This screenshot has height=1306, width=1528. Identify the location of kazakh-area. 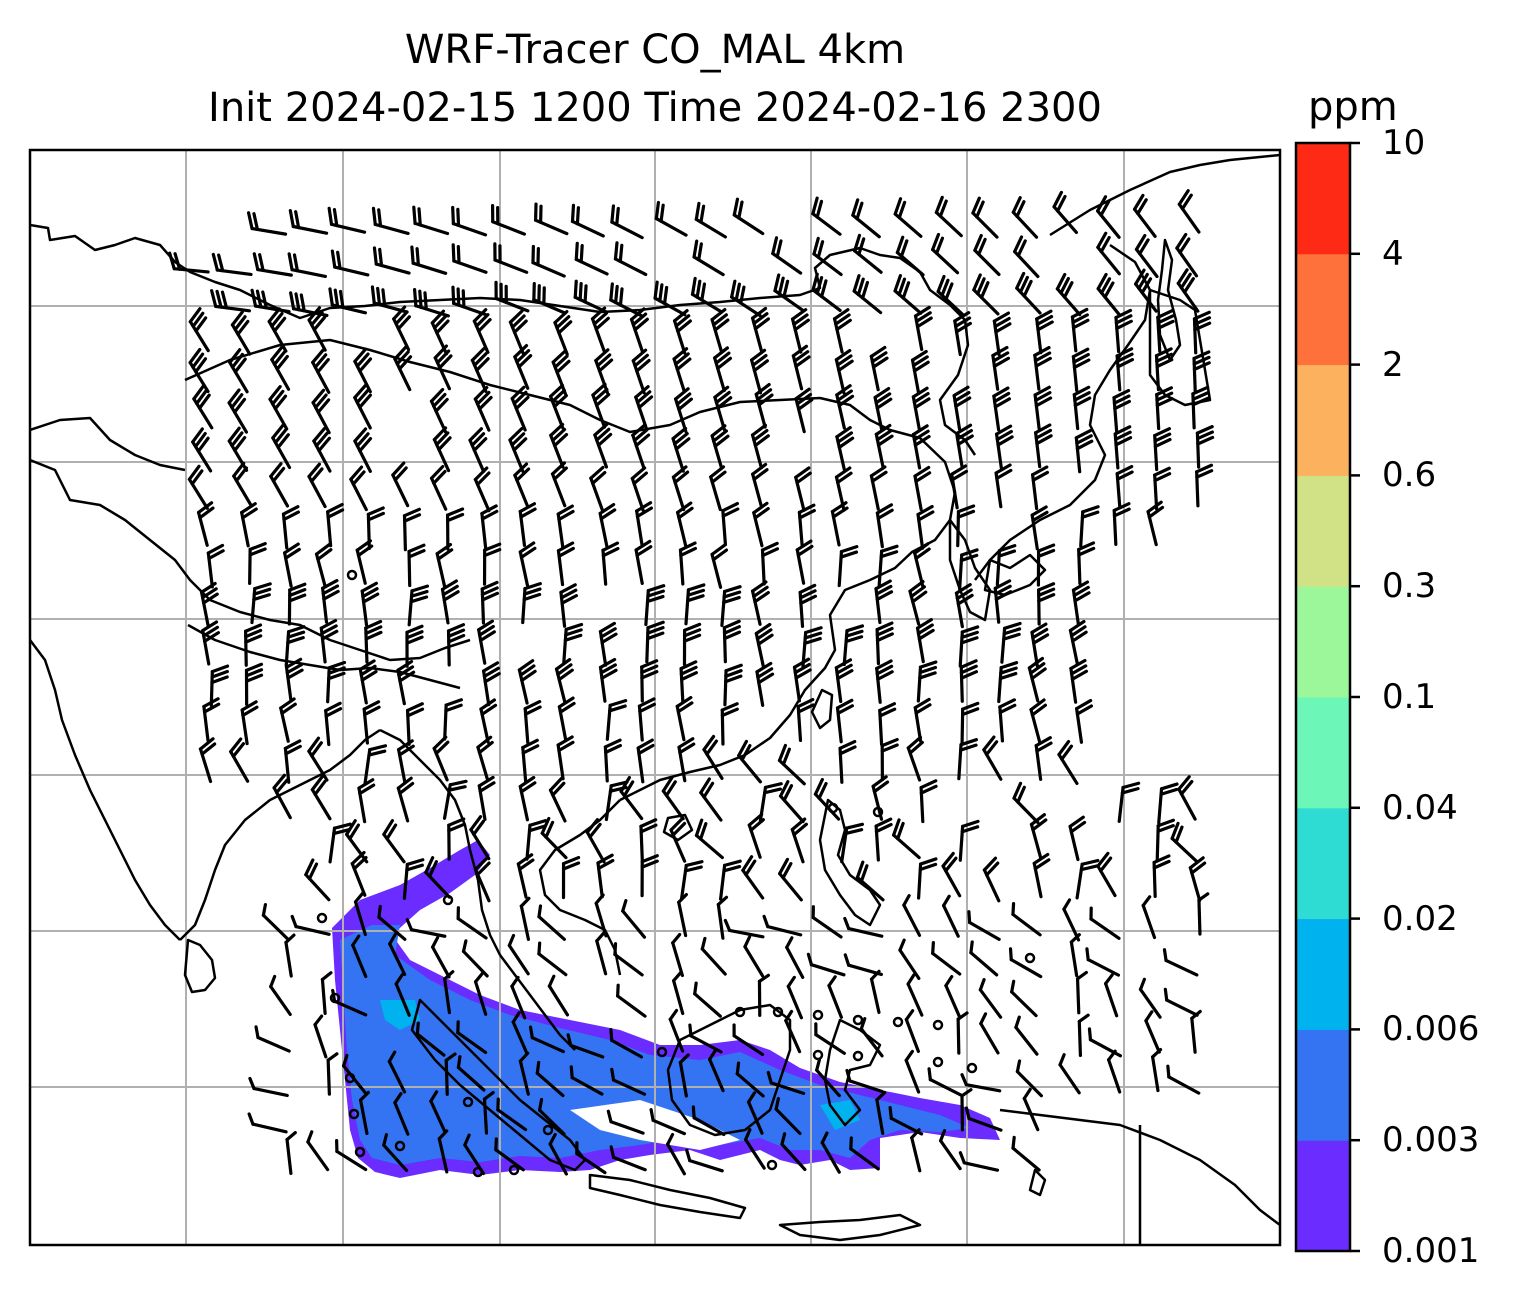
(108, 444).